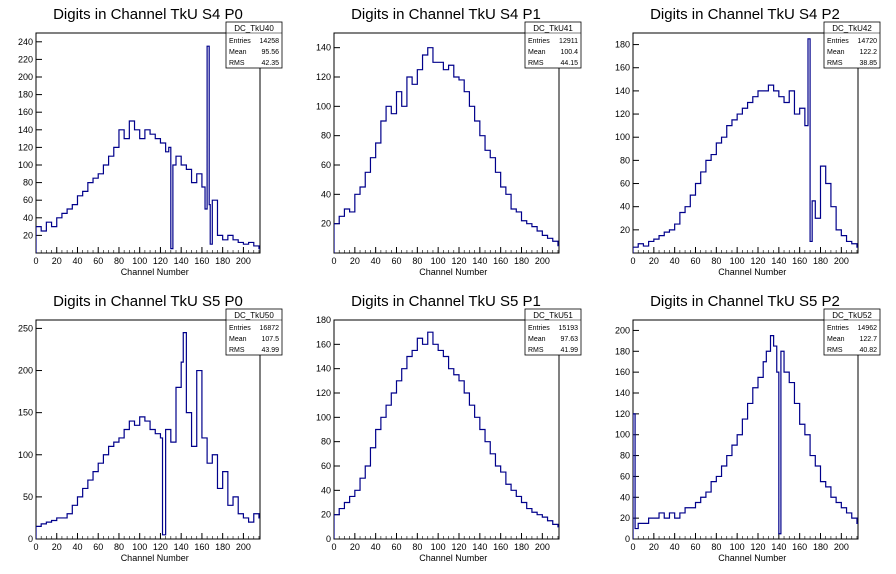  What do you see at coordinates (868, 41) in the screenshot?
I see `stats-value: 14720` at bounding box center [868, 41].